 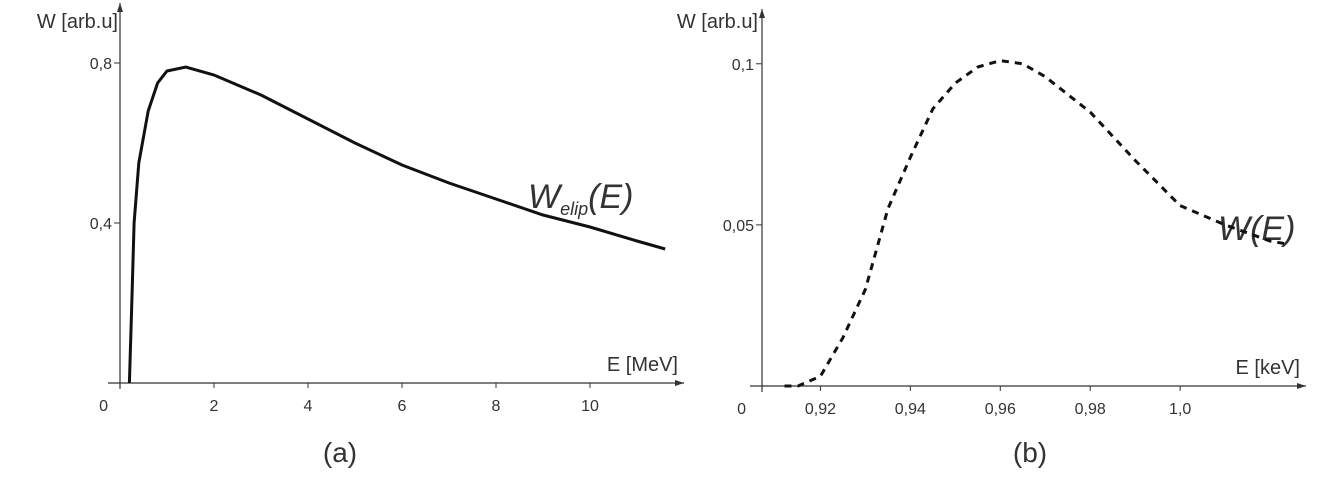 What do you see at coordinates (340, 452) in the screenshot?
I see `caption: (a)` at bounding box center [340, 452].